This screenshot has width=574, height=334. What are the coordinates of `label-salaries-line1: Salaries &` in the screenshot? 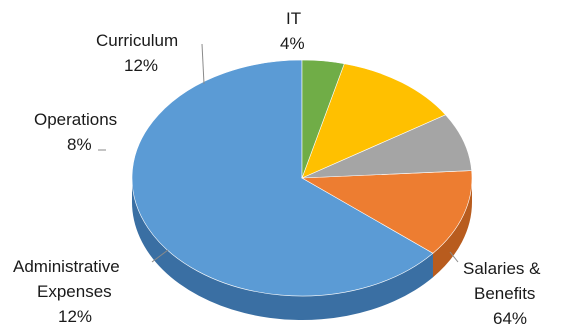 It's located at (502, 268).